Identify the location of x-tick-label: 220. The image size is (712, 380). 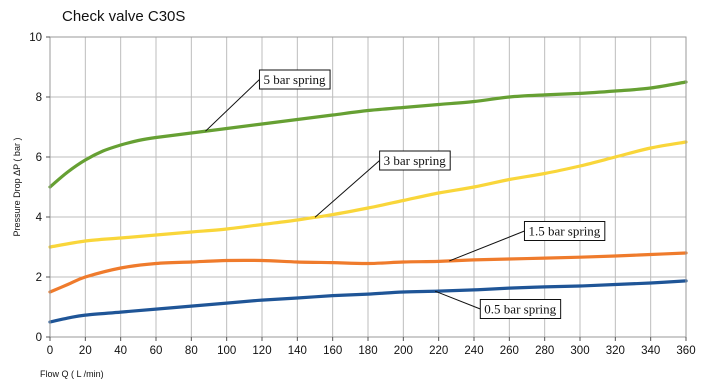
(438, 351).